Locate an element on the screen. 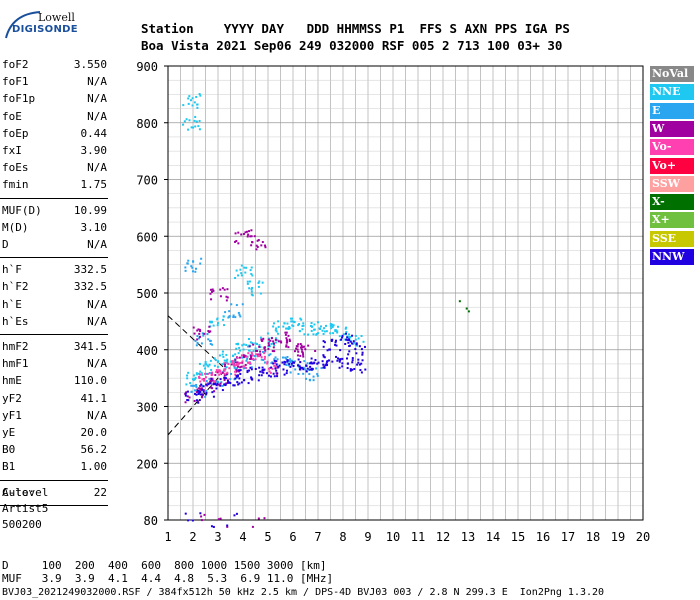 This screenshot has height=600, width=700. x-tick-label: 14 is located at coordinates (493, 537).